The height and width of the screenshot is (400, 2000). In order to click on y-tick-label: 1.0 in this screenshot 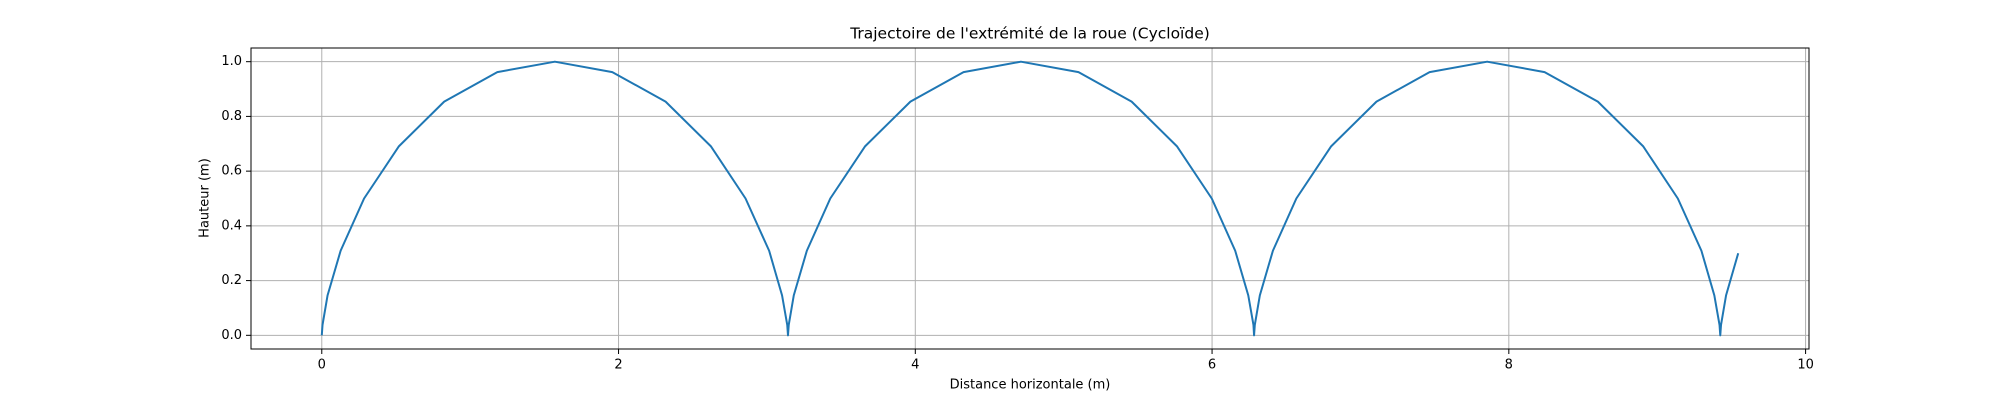, I will do `click(231, 61)`.